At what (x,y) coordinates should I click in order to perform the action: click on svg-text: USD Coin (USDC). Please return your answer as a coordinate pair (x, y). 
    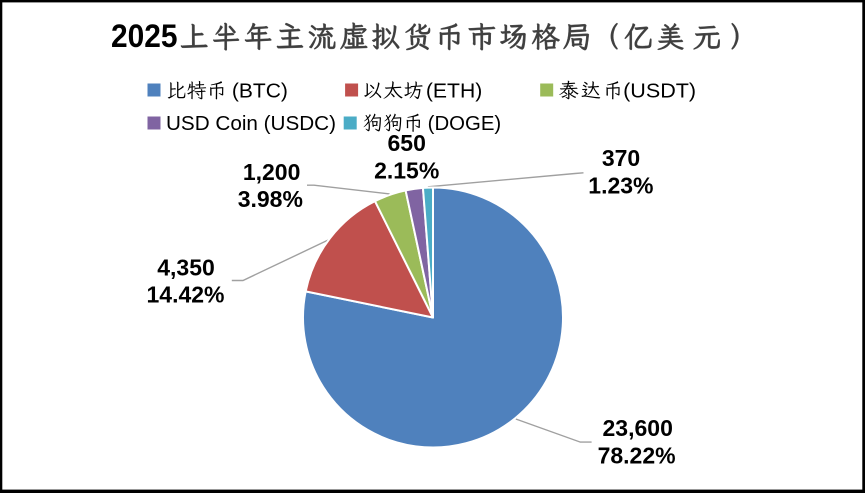
    Looking at the image, I should click on (251, 124).